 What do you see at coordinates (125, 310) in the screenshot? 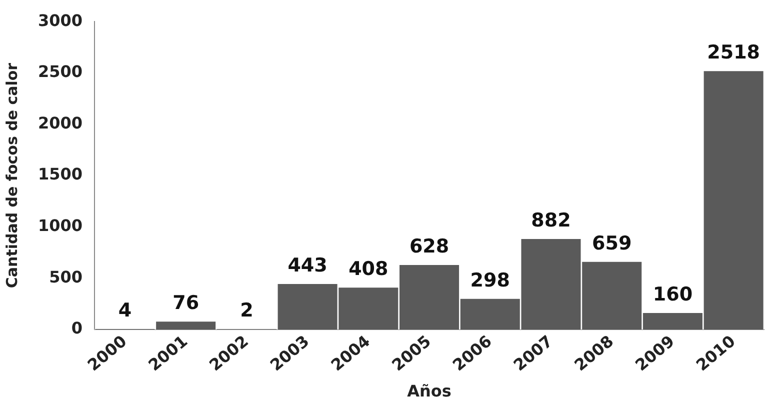
I see `data-label: 4` at bounding box center [125, 310].